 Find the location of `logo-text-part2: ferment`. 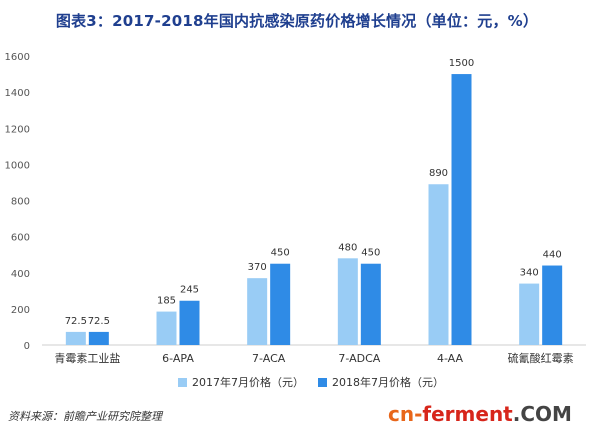

logo-text-part2: ferment is located at coordinates (467, 414).